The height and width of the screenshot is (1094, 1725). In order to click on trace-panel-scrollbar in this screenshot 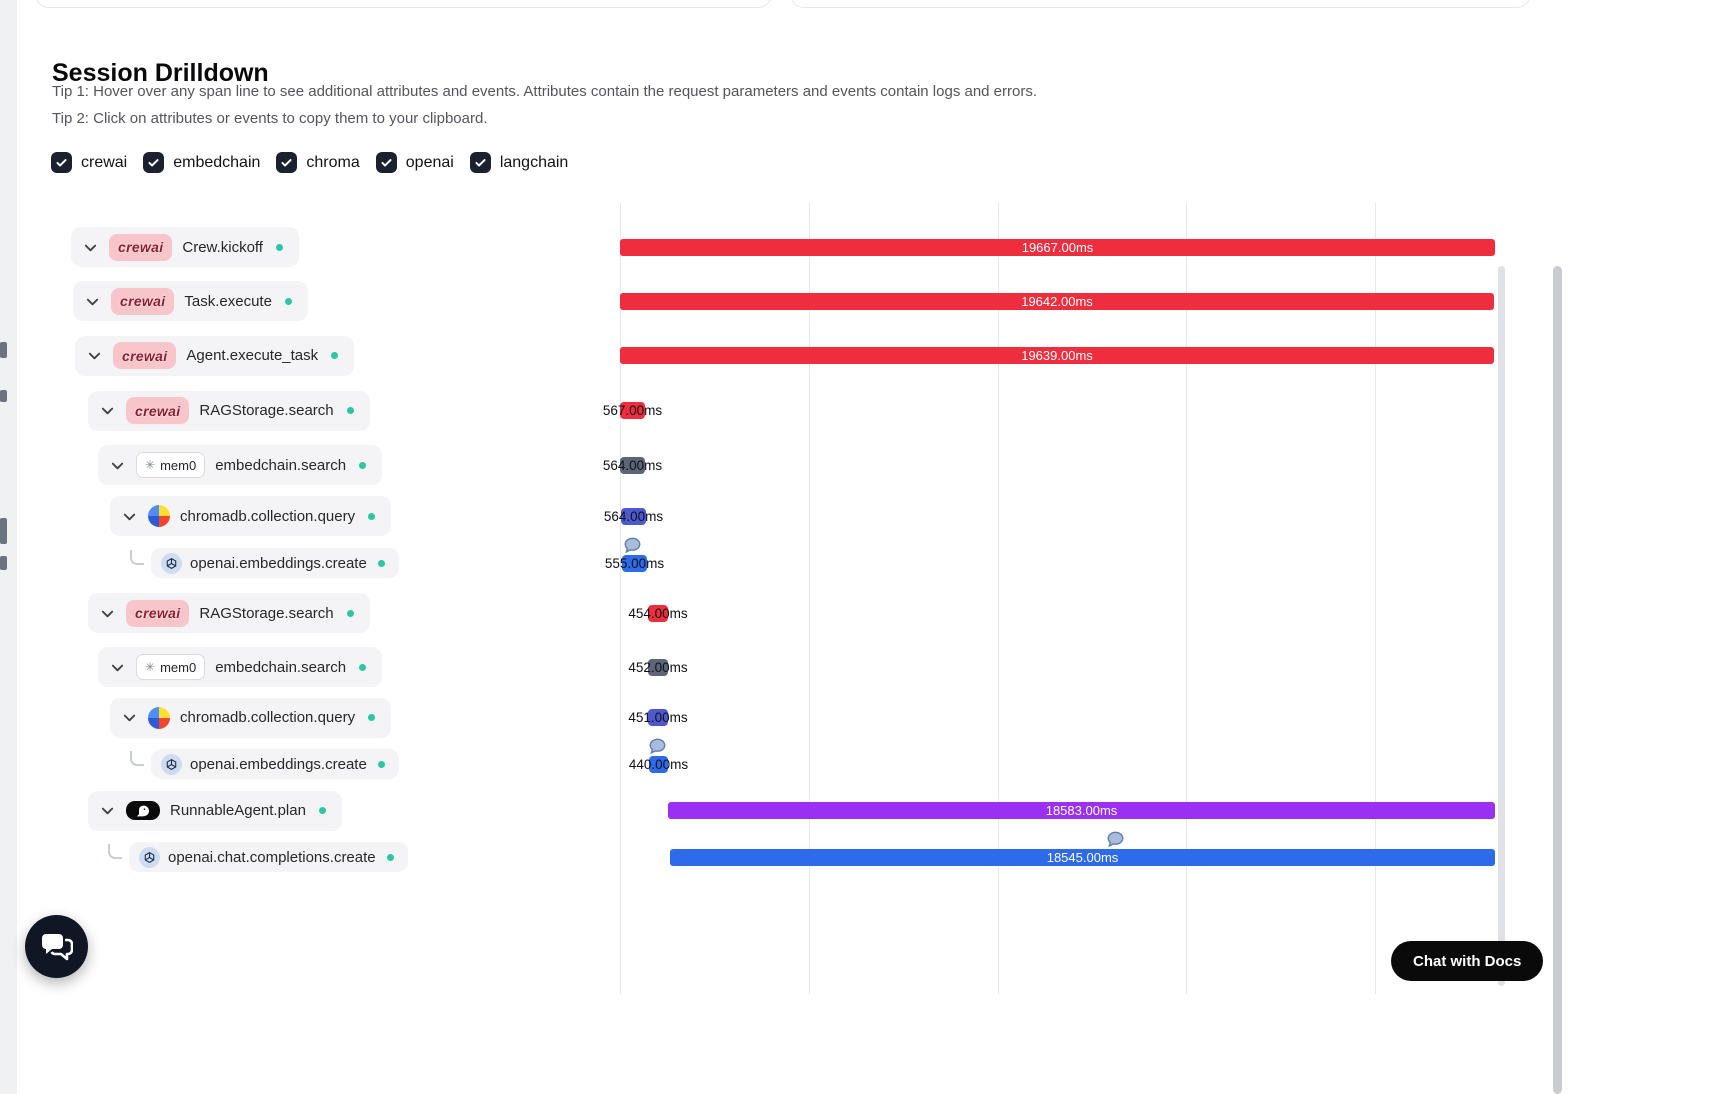, I will do `click(1501, 626)`.